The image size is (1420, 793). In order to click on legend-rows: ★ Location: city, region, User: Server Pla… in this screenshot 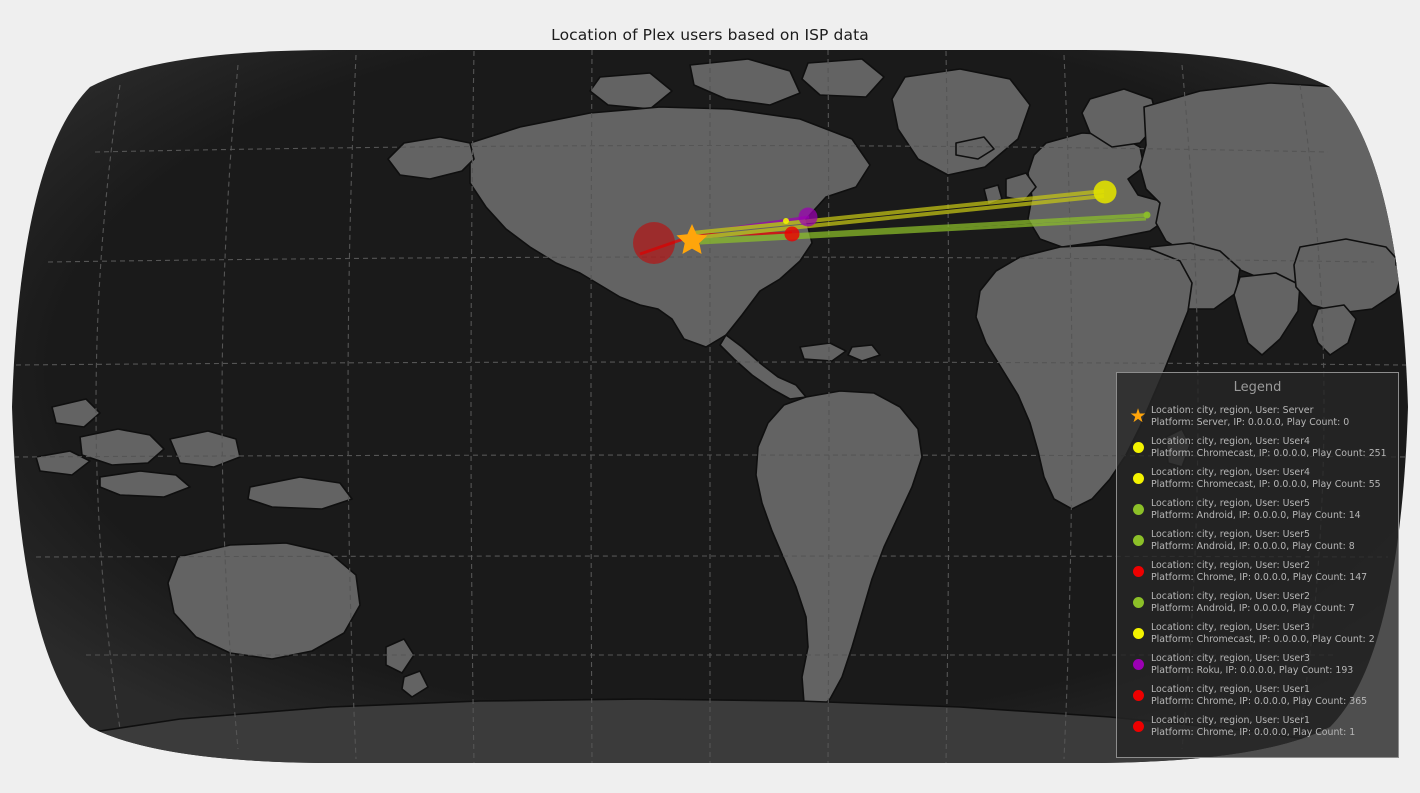, I will do `click(1257, 571)`.